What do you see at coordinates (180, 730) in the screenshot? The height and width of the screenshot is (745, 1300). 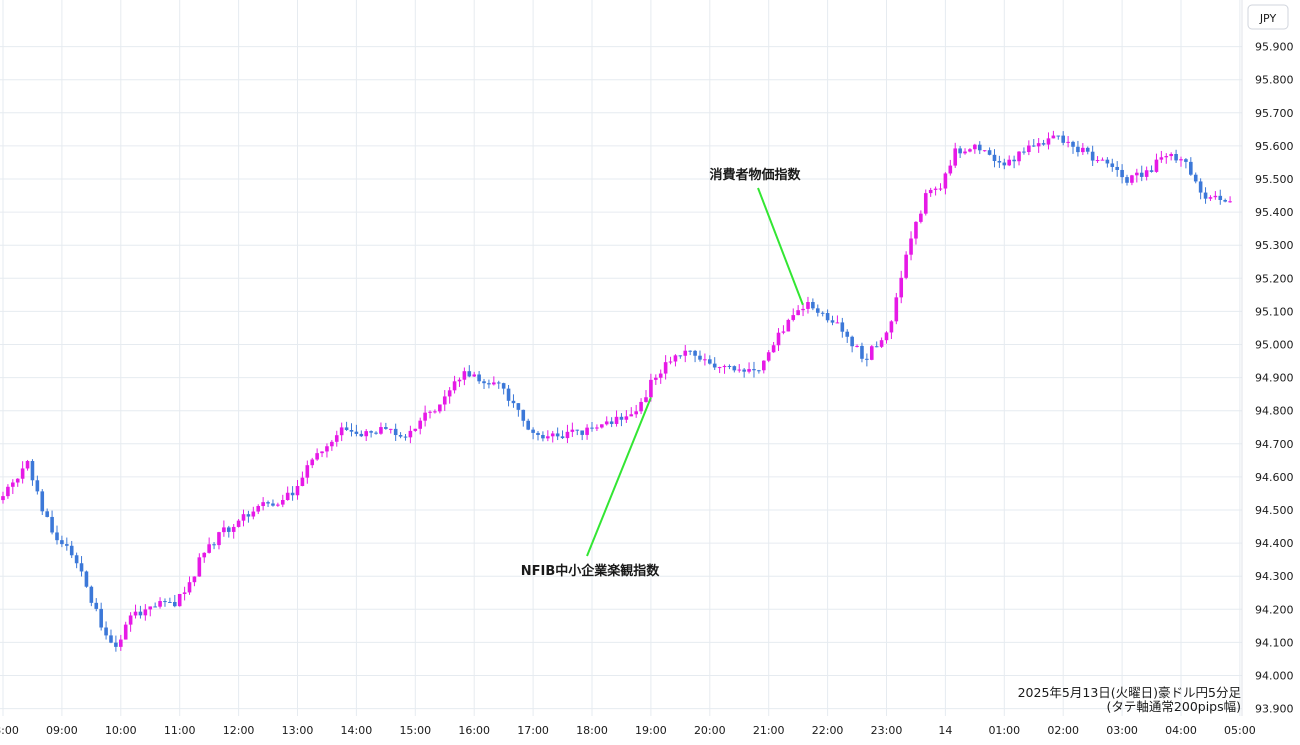 I see `x-tick-label: 11:00` at bounding box center [180, 730].